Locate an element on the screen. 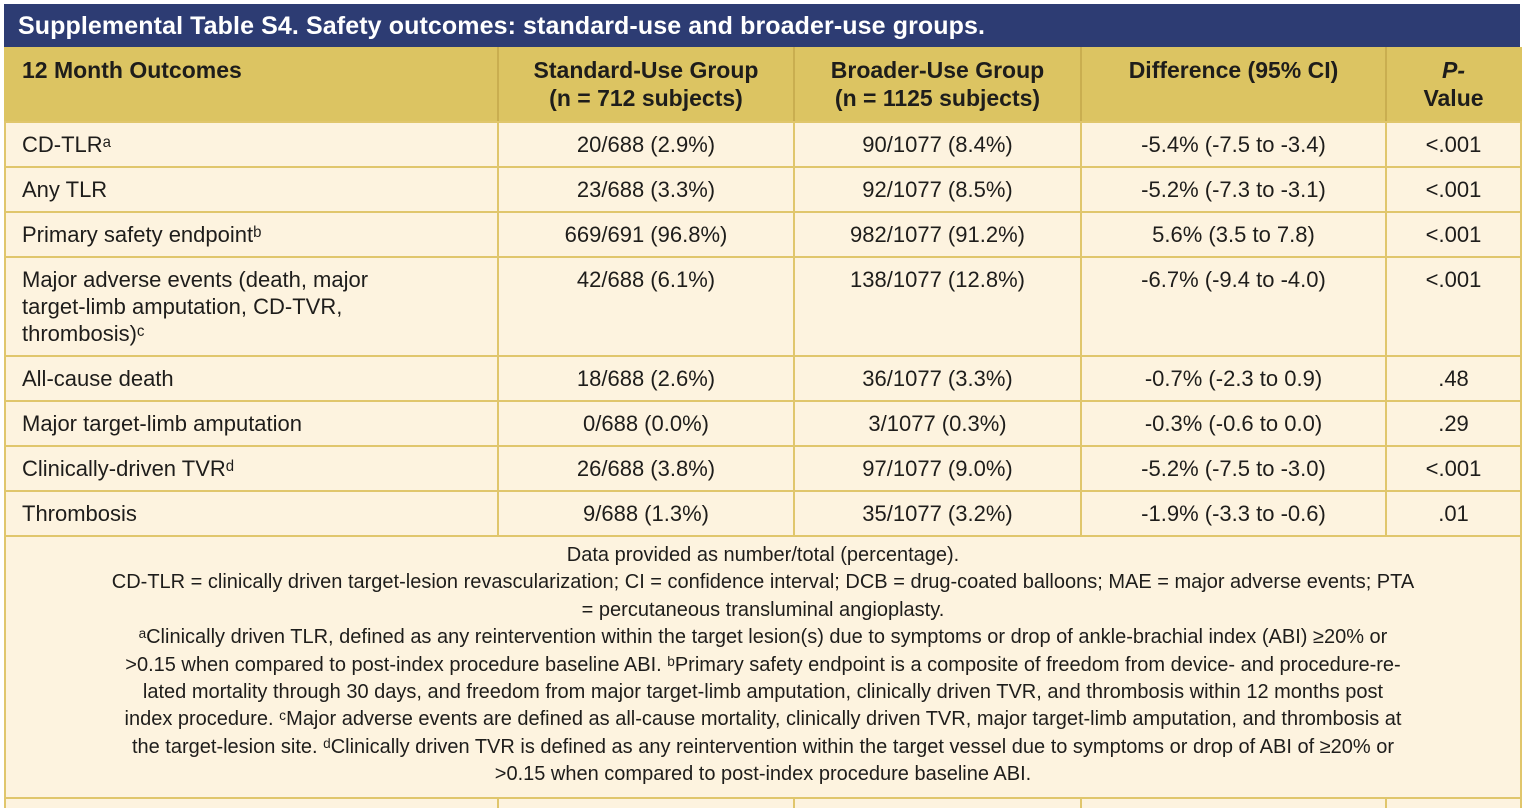  difference-cell: -0.7% (-2.3 to 0.9) is located at coordinates (1233, 378).